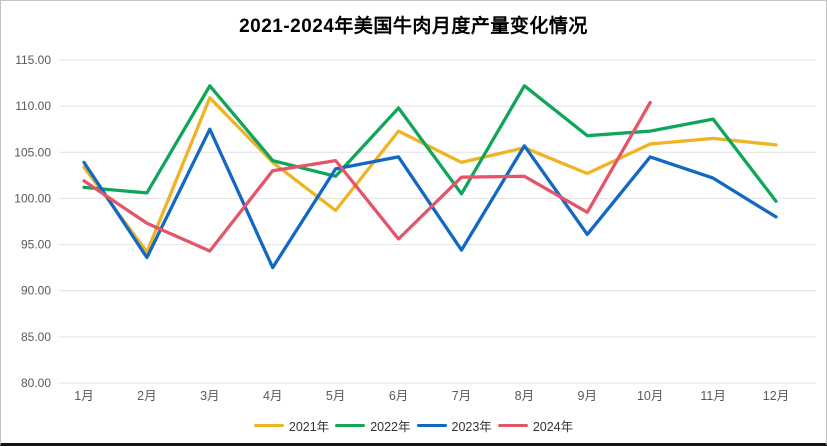 This screenshot has height=446, width=827. Describe the element at coordinates (335, 396) in the screenshot. I see `x-tick-label: 5月` at that location.